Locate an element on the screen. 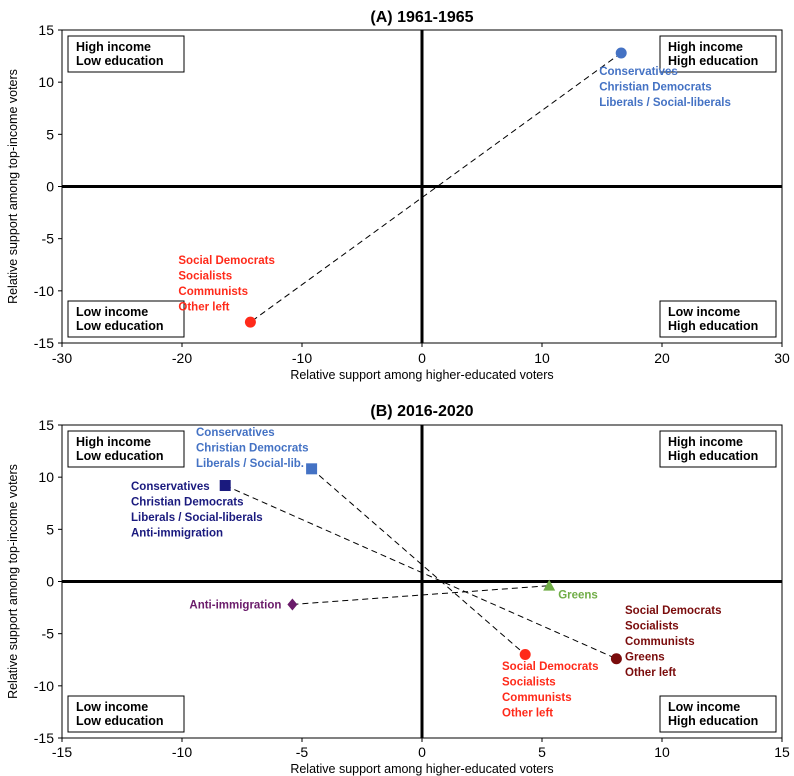  chart-title: (A) 1961-1965 is located at coordinates (421, 17).